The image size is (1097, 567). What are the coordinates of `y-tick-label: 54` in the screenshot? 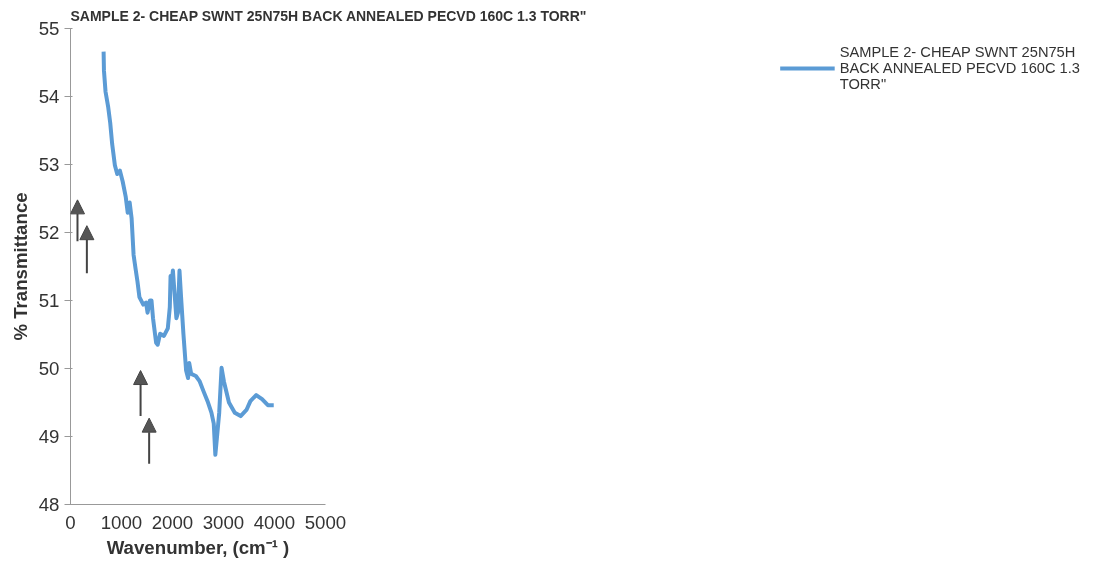 It's located at (49, 96).